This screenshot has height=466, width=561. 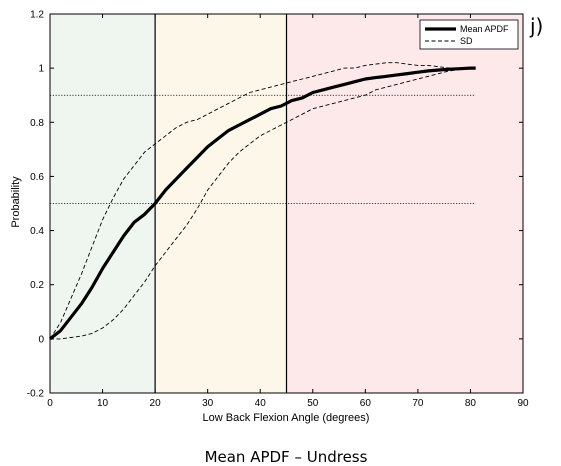 What do you see at coordinates (50, 403) in the screenshot?
I see `x-tick-label: 0` at bounding box center [50, 403].